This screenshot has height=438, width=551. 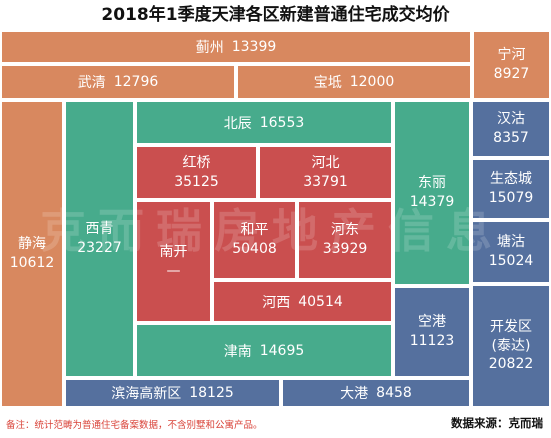 I want to click on region-cell: 大港 8458, so click(x=376, y=393).